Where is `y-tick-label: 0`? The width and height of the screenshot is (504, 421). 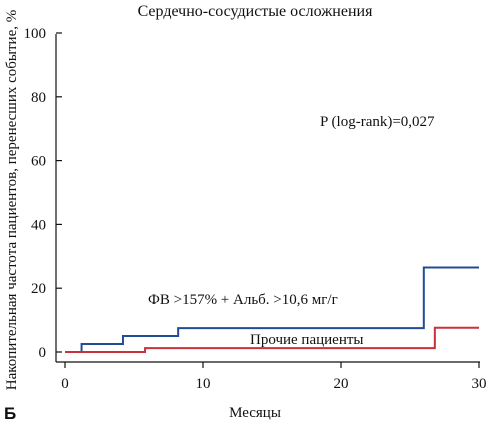
y-tick-label: 0 is located at coordinates (43, 353).